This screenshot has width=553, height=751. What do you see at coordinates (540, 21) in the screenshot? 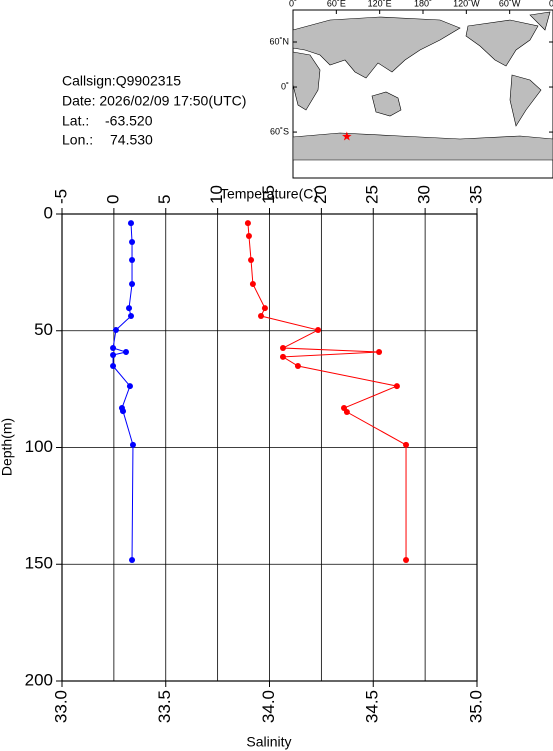
I see `greenland` at bounding box center [540, 21].